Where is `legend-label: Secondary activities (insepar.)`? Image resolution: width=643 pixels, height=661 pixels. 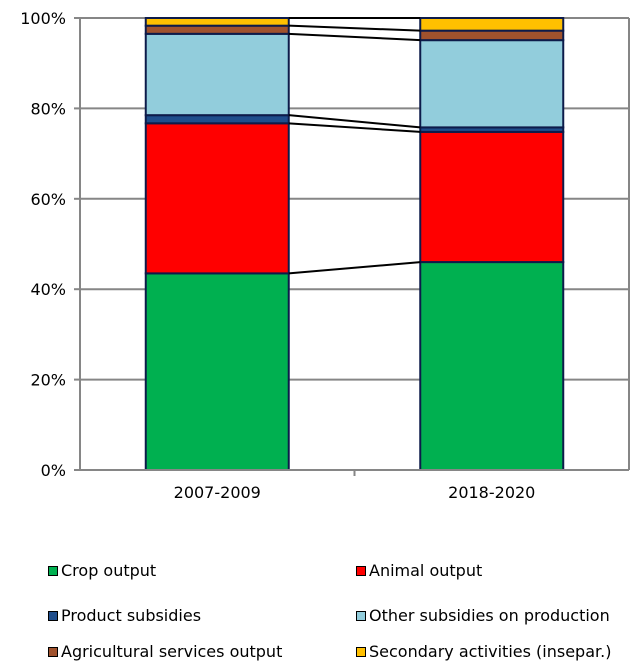
legend-label: Secondary activities (insepar.) is located at coordinates (490, 651).